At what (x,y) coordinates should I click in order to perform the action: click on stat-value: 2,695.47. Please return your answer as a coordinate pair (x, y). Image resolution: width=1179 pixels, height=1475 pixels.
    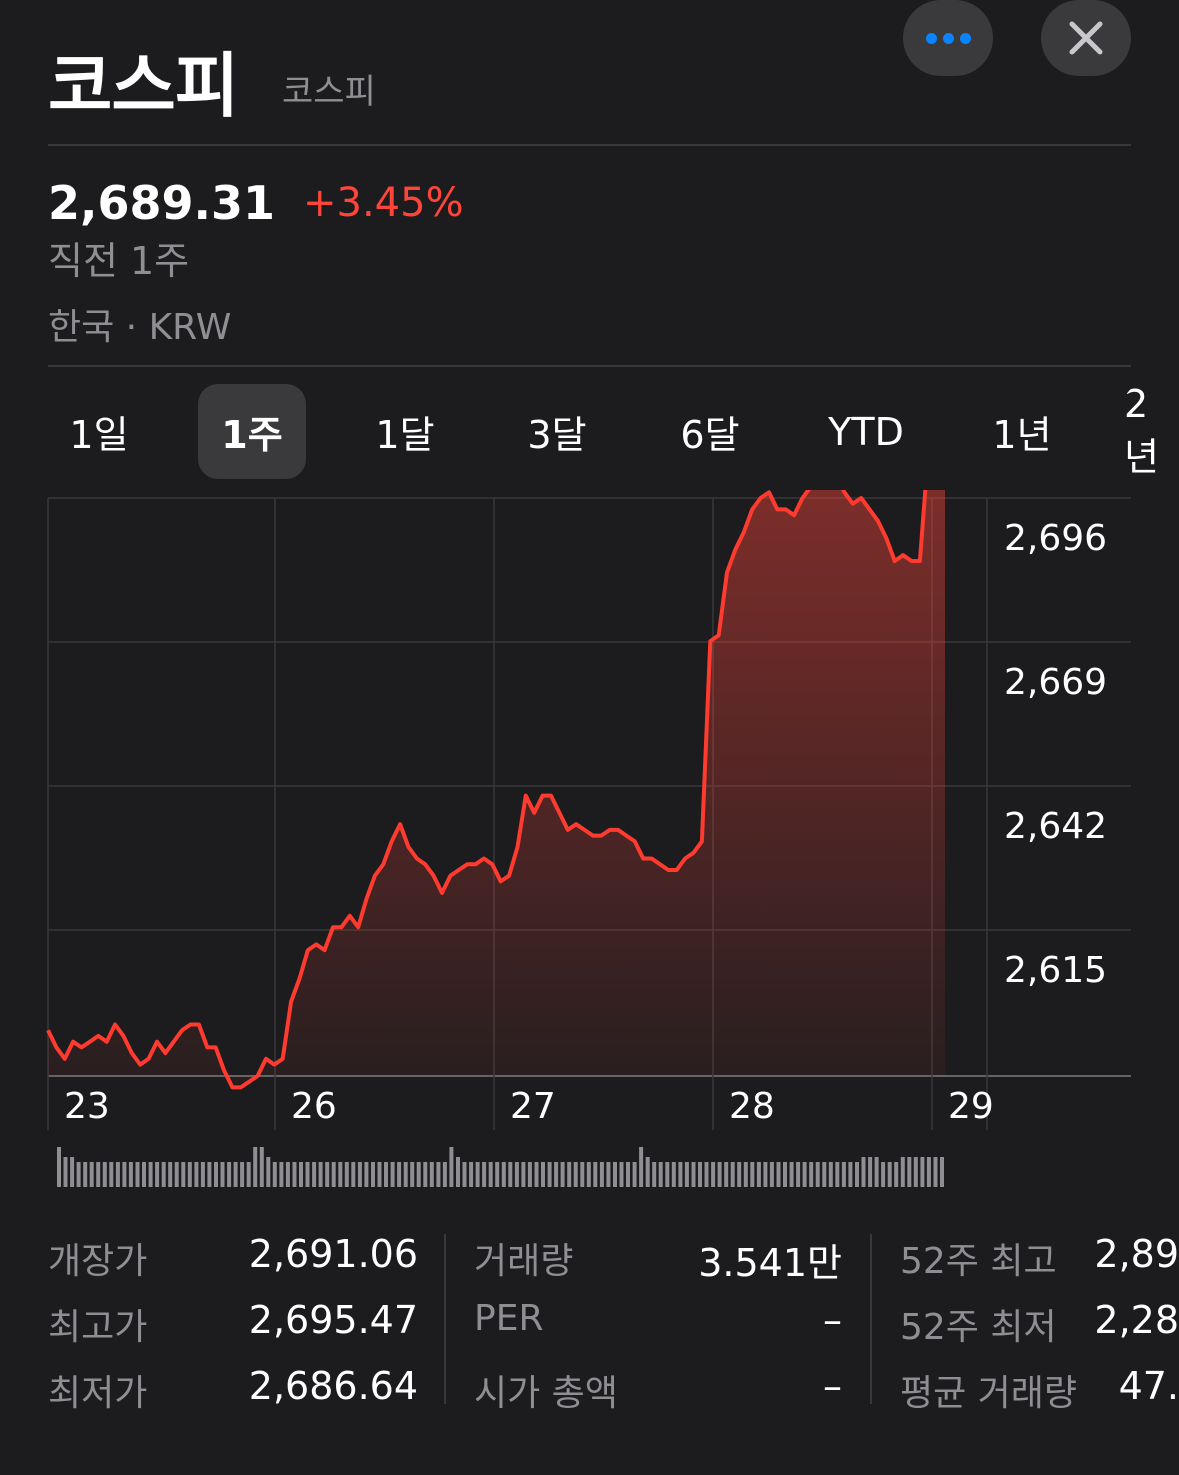
    Looking at the image, I should click on (333, 1320).